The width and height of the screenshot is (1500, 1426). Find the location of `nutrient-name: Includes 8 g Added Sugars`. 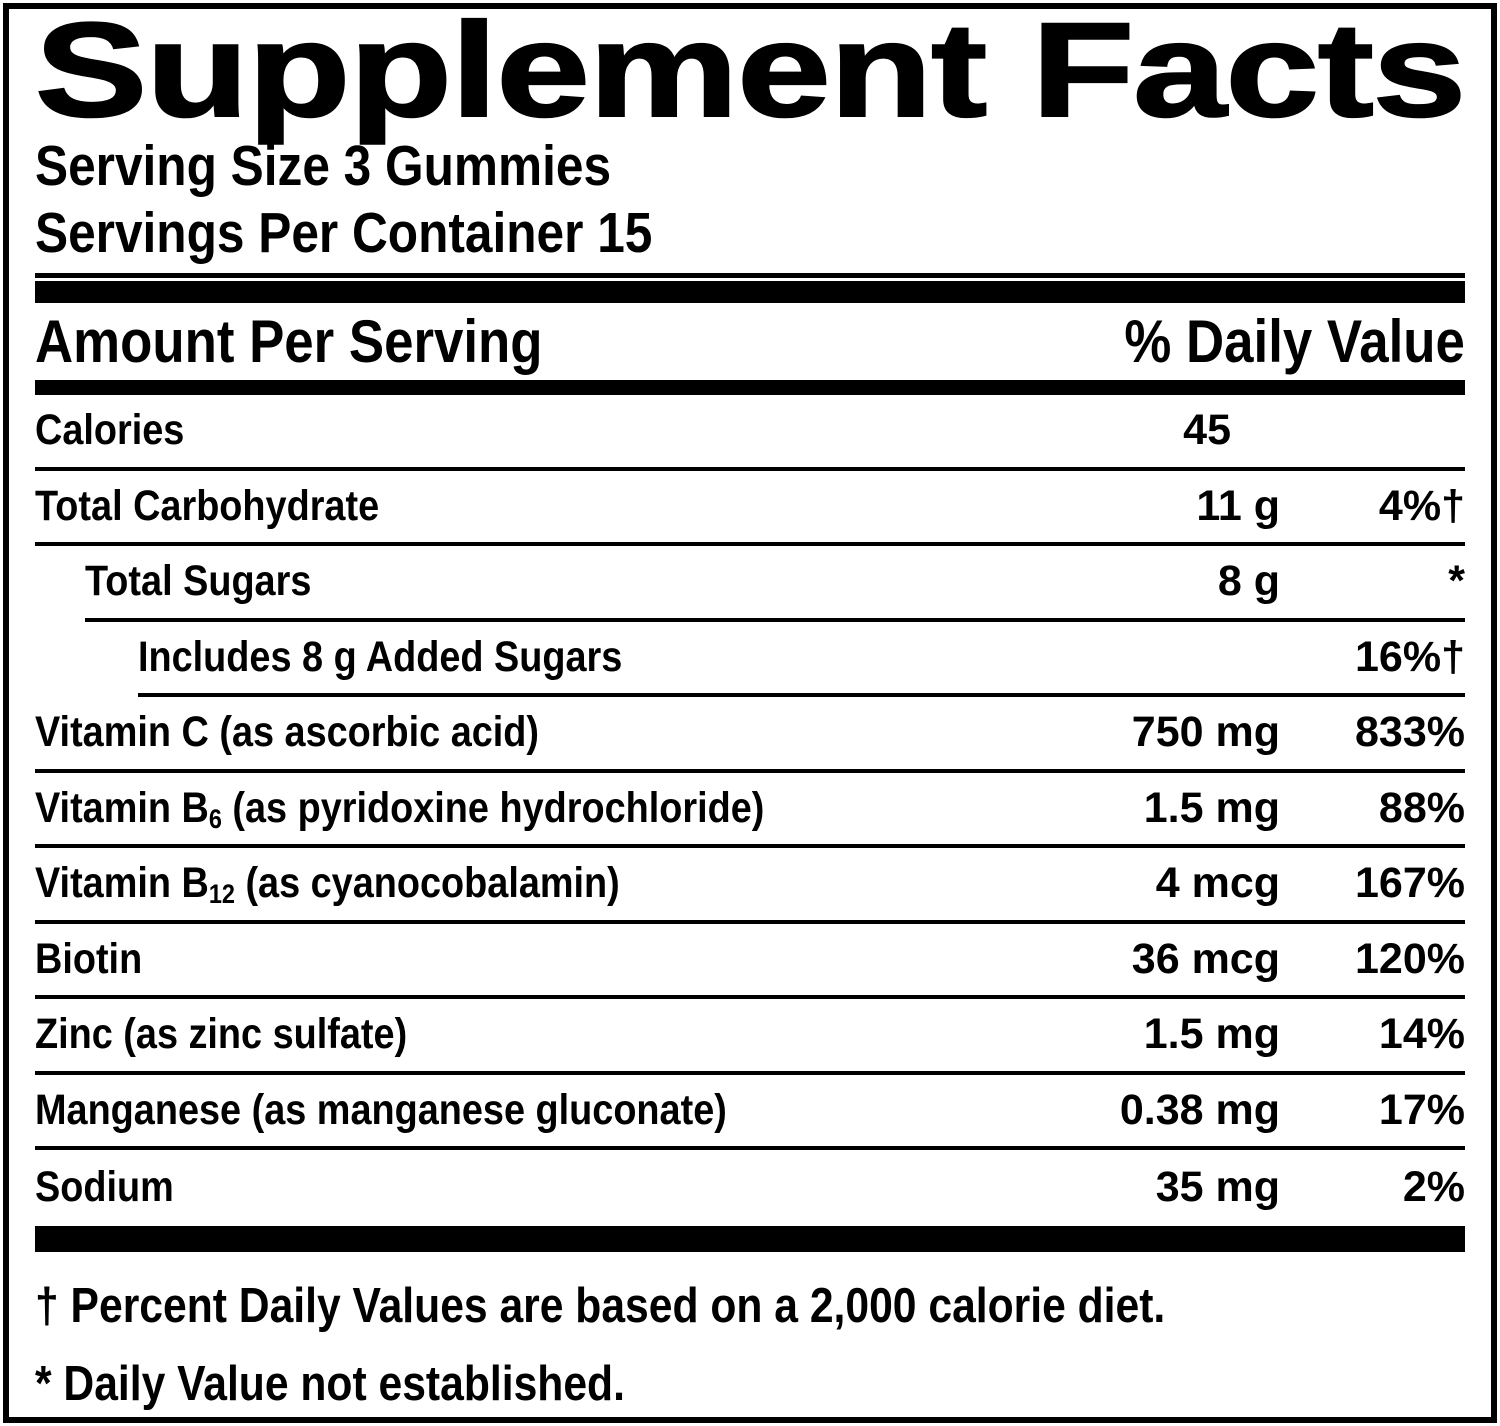

nutrient-name: Includes 8 g Added Sugars is located at coordinates (380, 656).